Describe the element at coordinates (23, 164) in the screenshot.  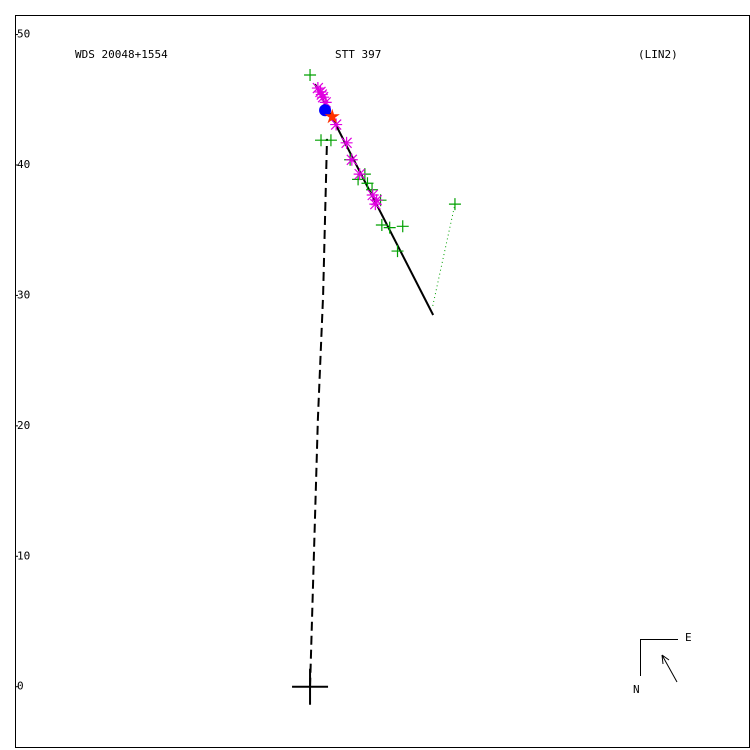
I see `y-tick-label: 40` at that location.